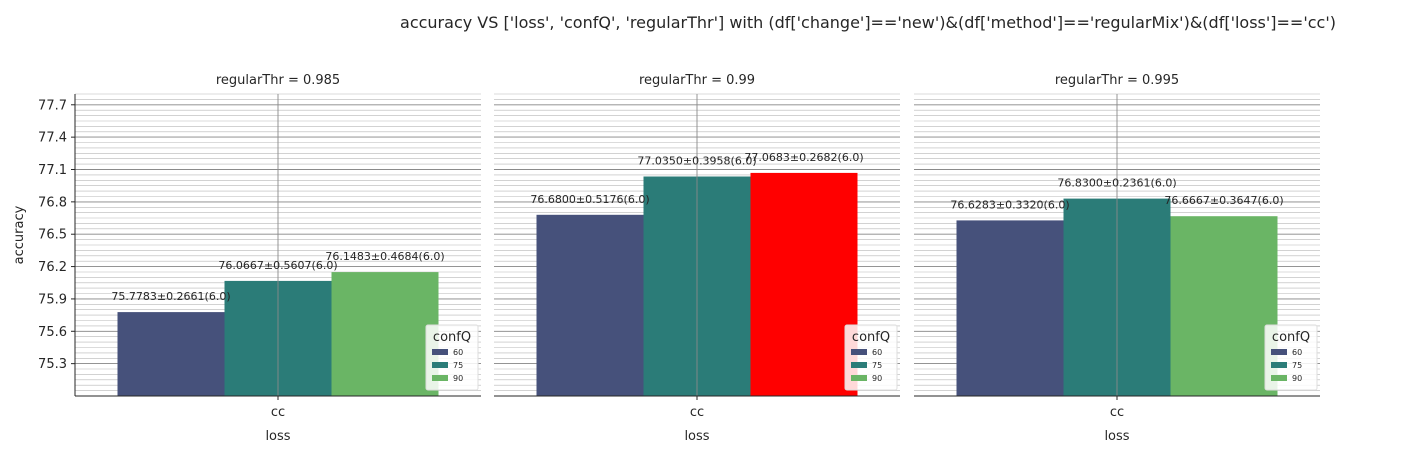 The width and height of the screenshot is (1420, 454). What do you see at coordinates (277, 265) in the screenshot?
I see `data-label: 76.0667±0.5607(6.0)` at bounding box center [277, 265].